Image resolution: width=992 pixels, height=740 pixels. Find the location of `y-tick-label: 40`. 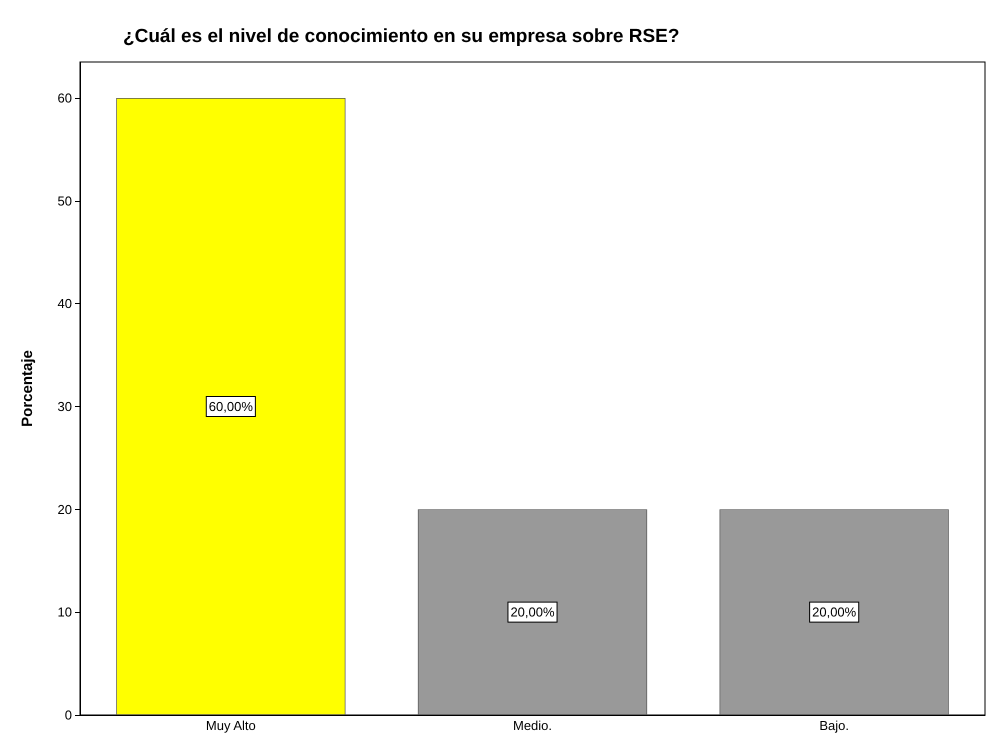

y-tick-label: 40 is located at coordinates (65, 304).